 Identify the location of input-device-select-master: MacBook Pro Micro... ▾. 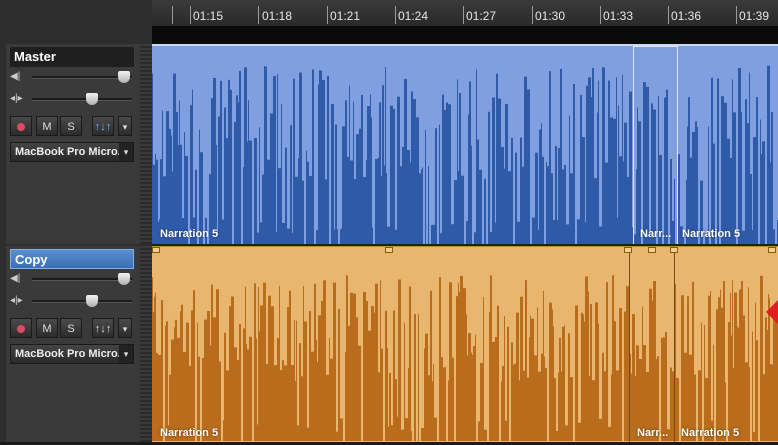
(72, 152).